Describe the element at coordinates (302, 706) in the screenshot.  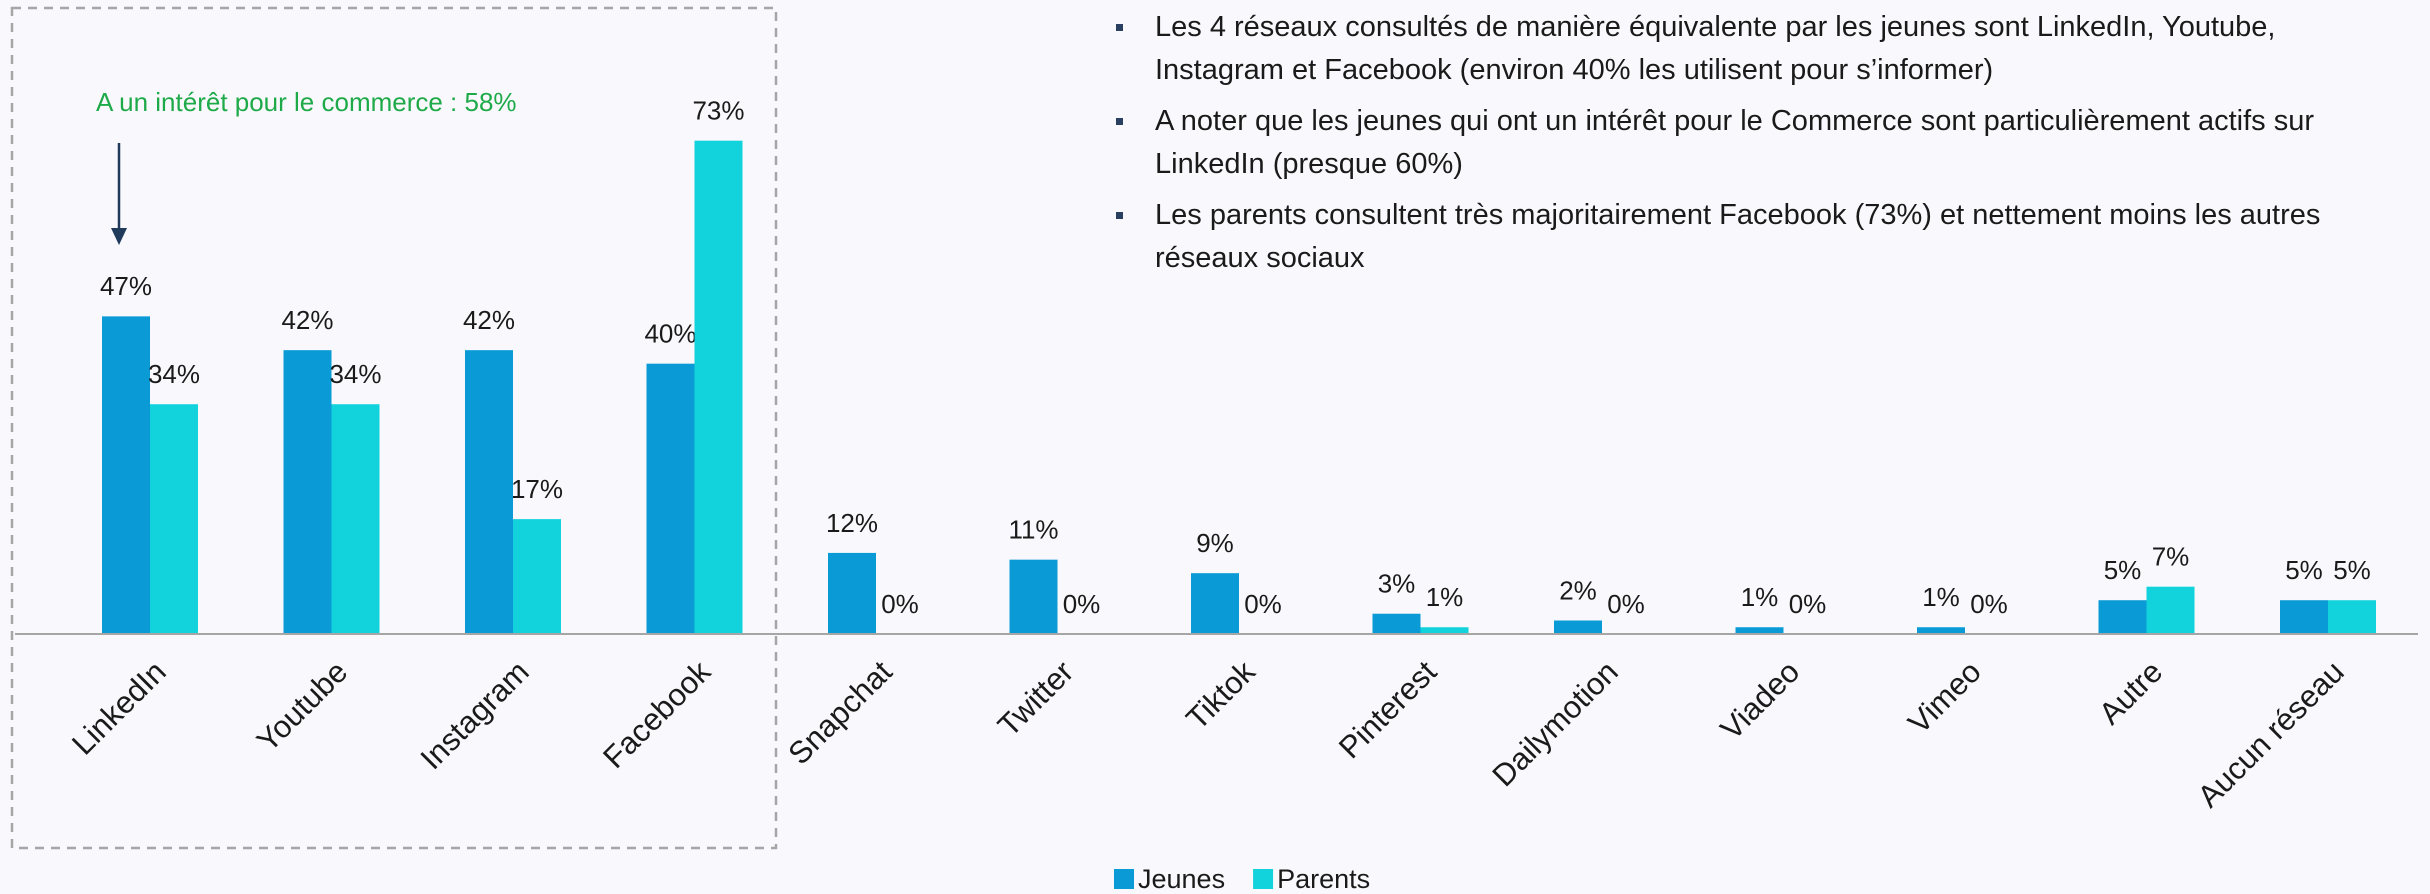
I see `x-tick-label: Youtube` at that location.